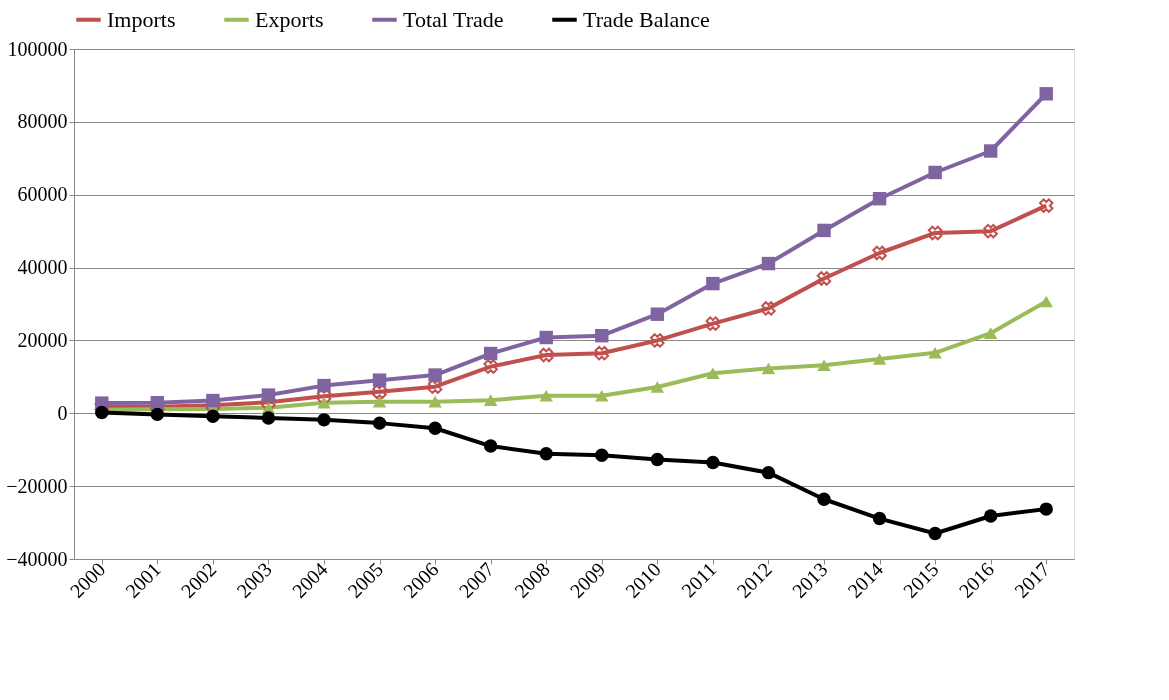 This screenshot has height=700, width=1169. What do you see at coordinates (699, 580) in the screenshot?
I see `x-tick-label: 2011` at bounding box center [699, 580].